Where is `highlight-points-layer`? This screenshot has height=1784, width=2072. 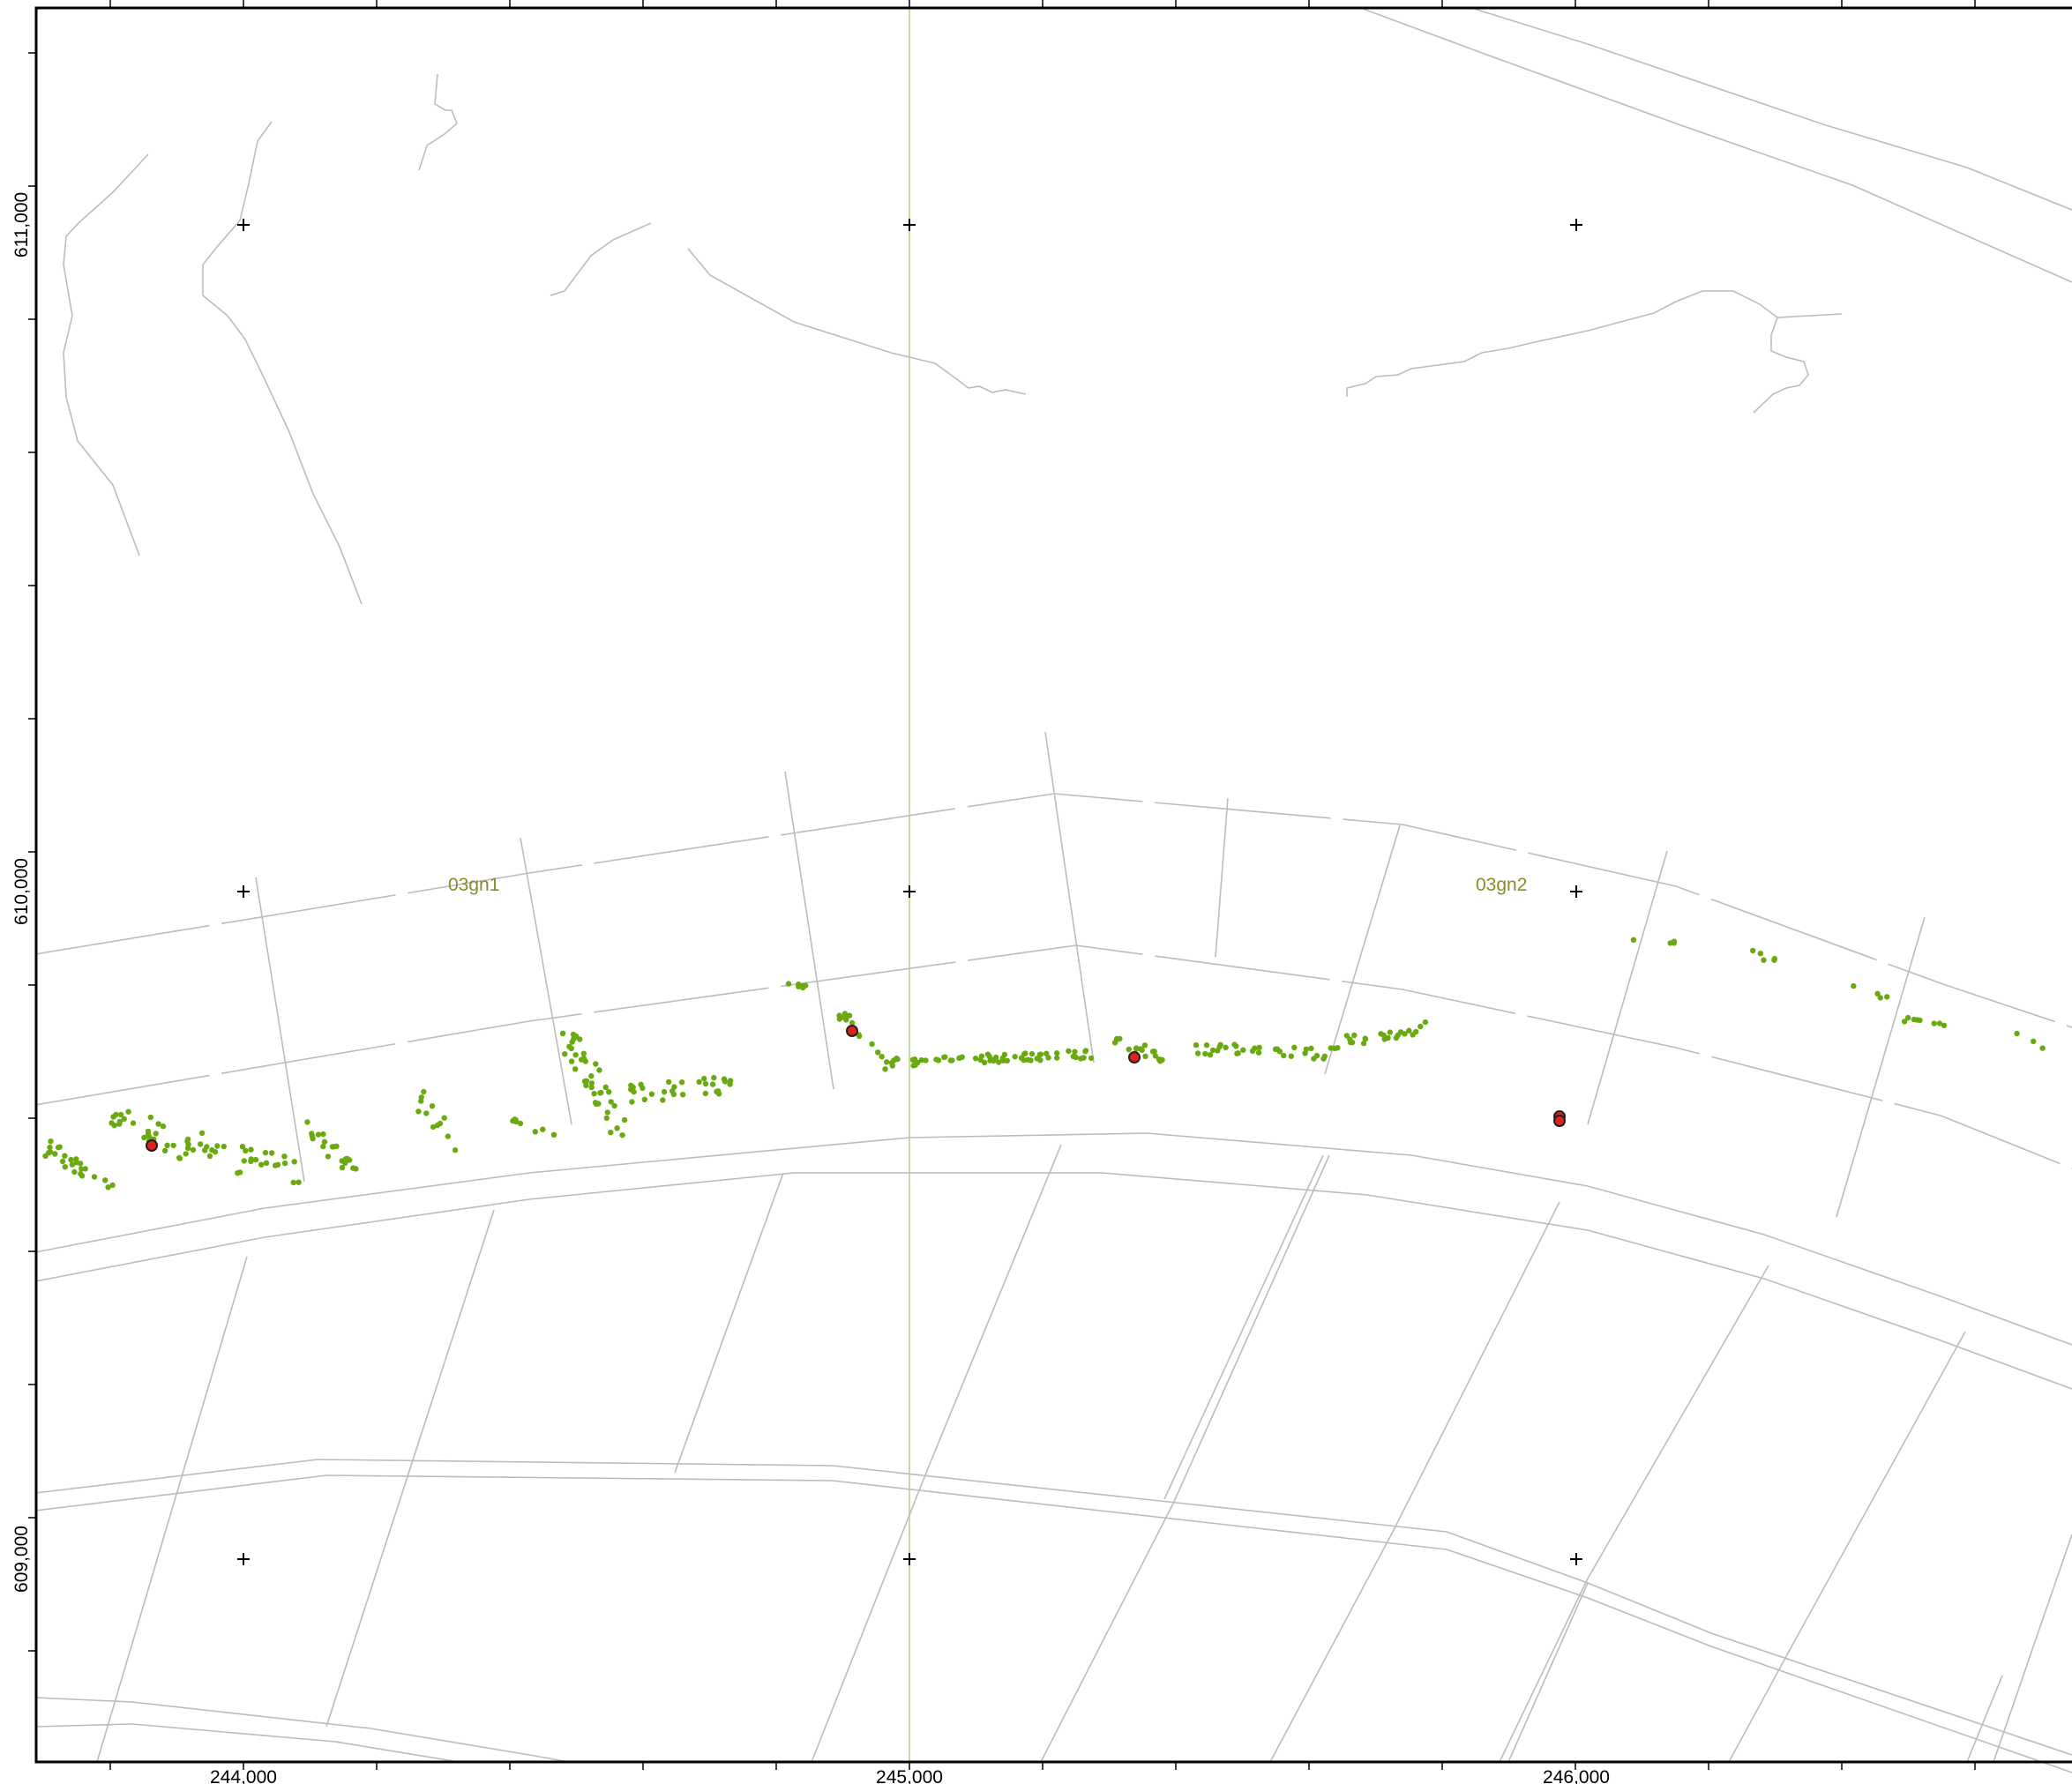
highlight-points-layer is located at coordinates (856, 1088).